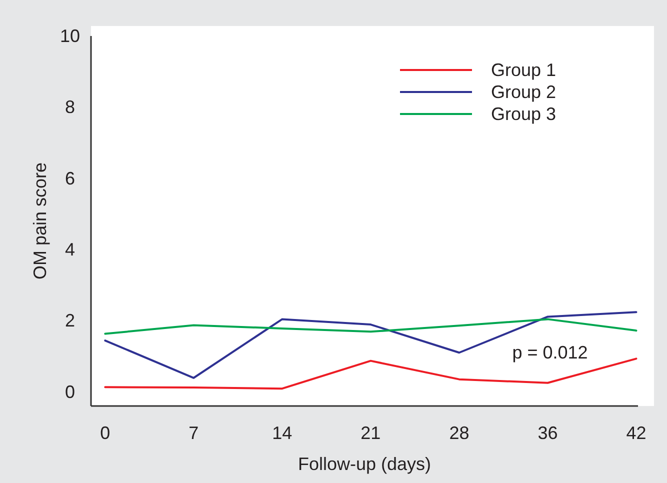  Describe the element at coordinates (282, 433) in the screenshot. I see `x-tick-label: 14` at that location.